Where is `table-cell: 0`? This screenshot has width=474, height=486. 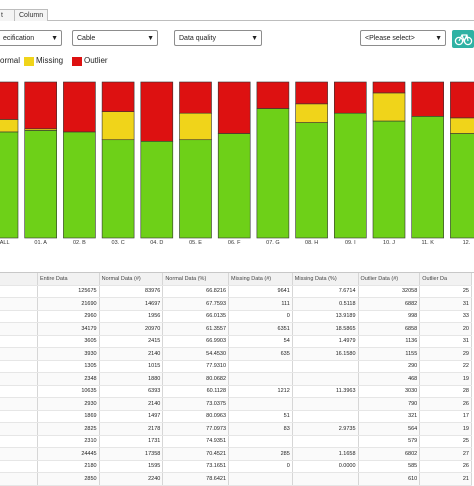 table-cell: 0 is located at coordinates (260, 316).